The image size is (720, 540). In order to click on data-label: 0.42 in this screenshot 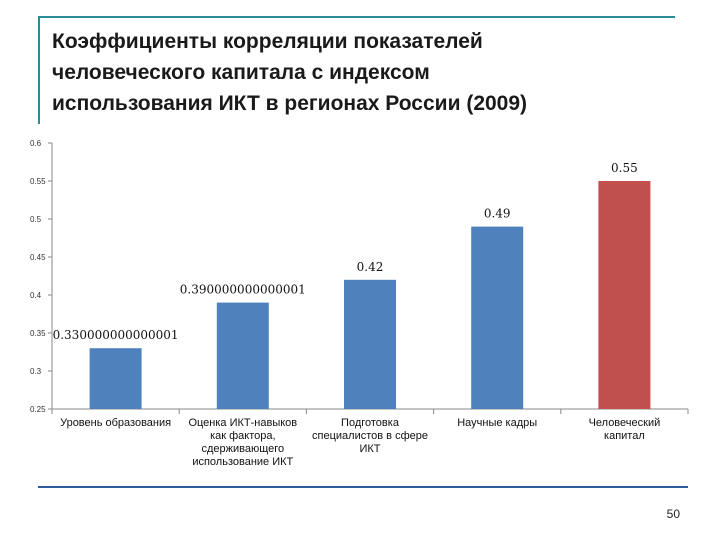, I will do `click(370, 267)`.